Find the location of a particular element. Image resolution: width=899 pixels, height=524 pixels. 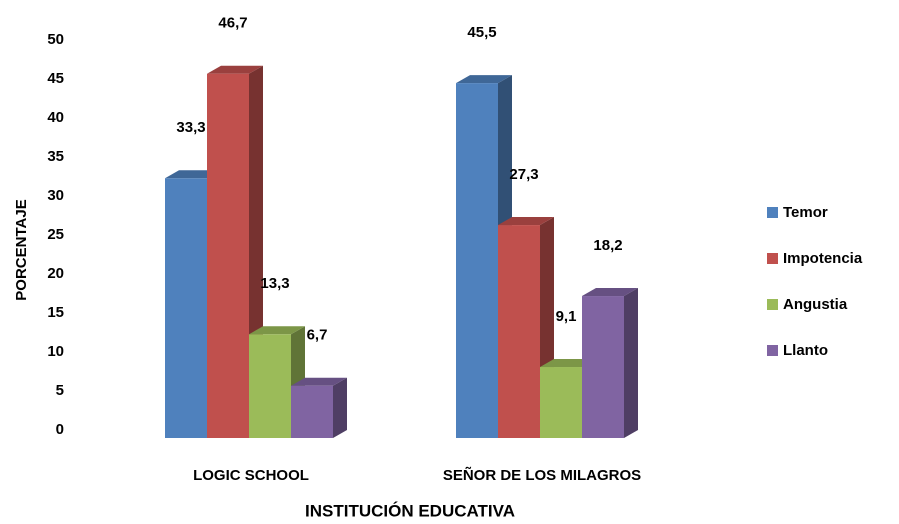

y-axis-label: PORCENTAJE is located at coordinates (21, 249).